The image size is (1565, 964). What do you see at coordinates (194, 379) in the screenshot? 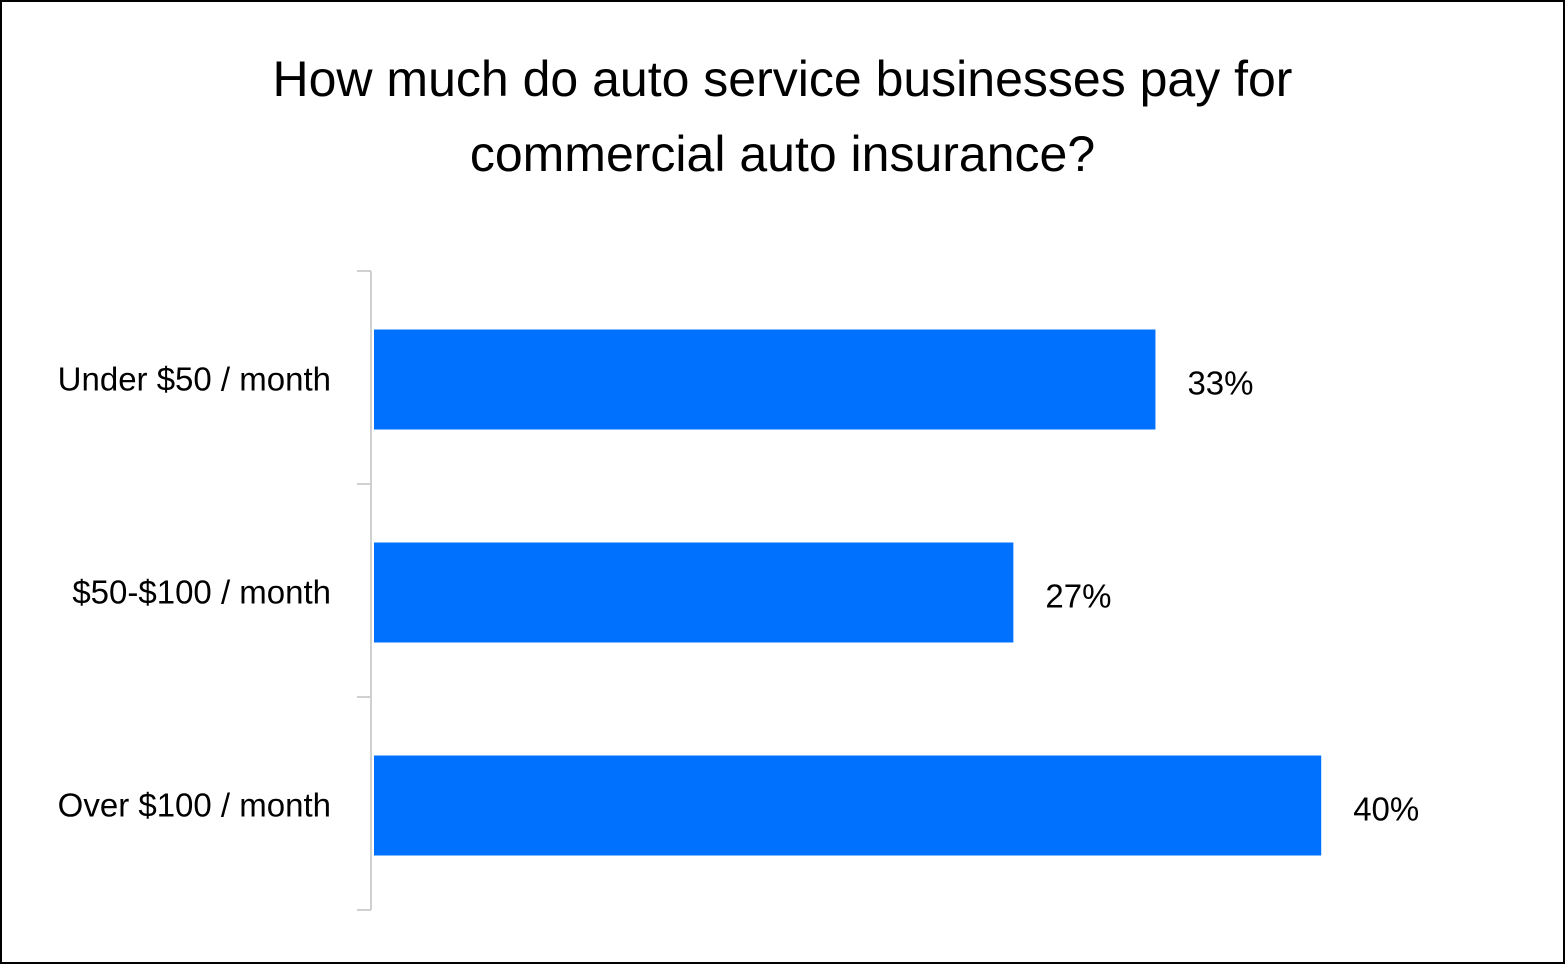
I see `category-label-1: Under $50 / month` at bounding box center [194, 379].